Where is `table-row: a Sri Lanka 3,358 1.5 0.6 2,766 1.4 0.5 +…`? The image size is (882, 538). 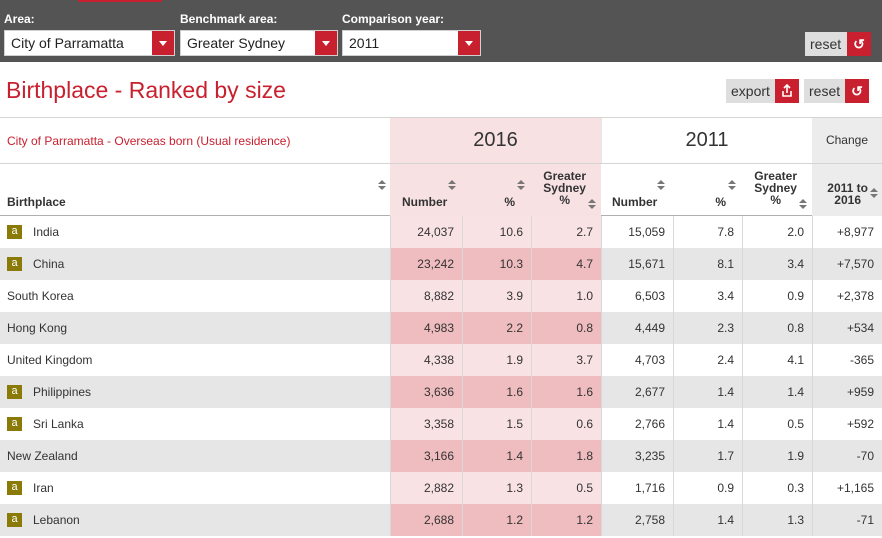
table-row: a Sri Lanka 3,358 1.5 0.6 2,766 1.4 0.5 +… is located at coordinates (441, 424).